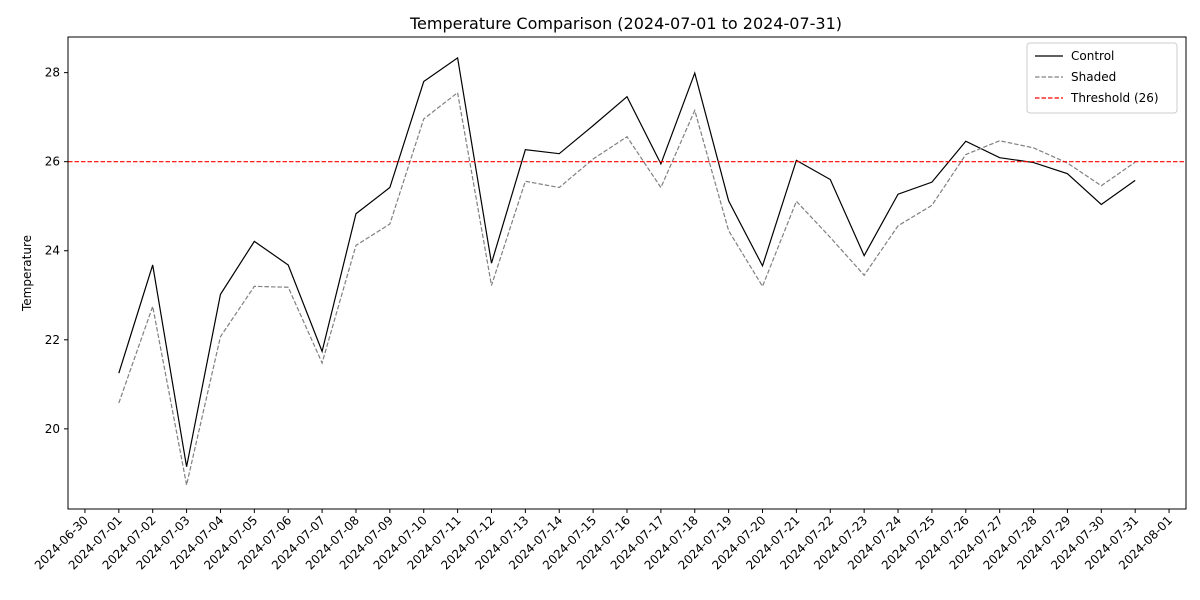  What do you see at coordinates (52, 429) in the screenshot?
I see `y-tick-label: 20` at bounding box center [52, 429].